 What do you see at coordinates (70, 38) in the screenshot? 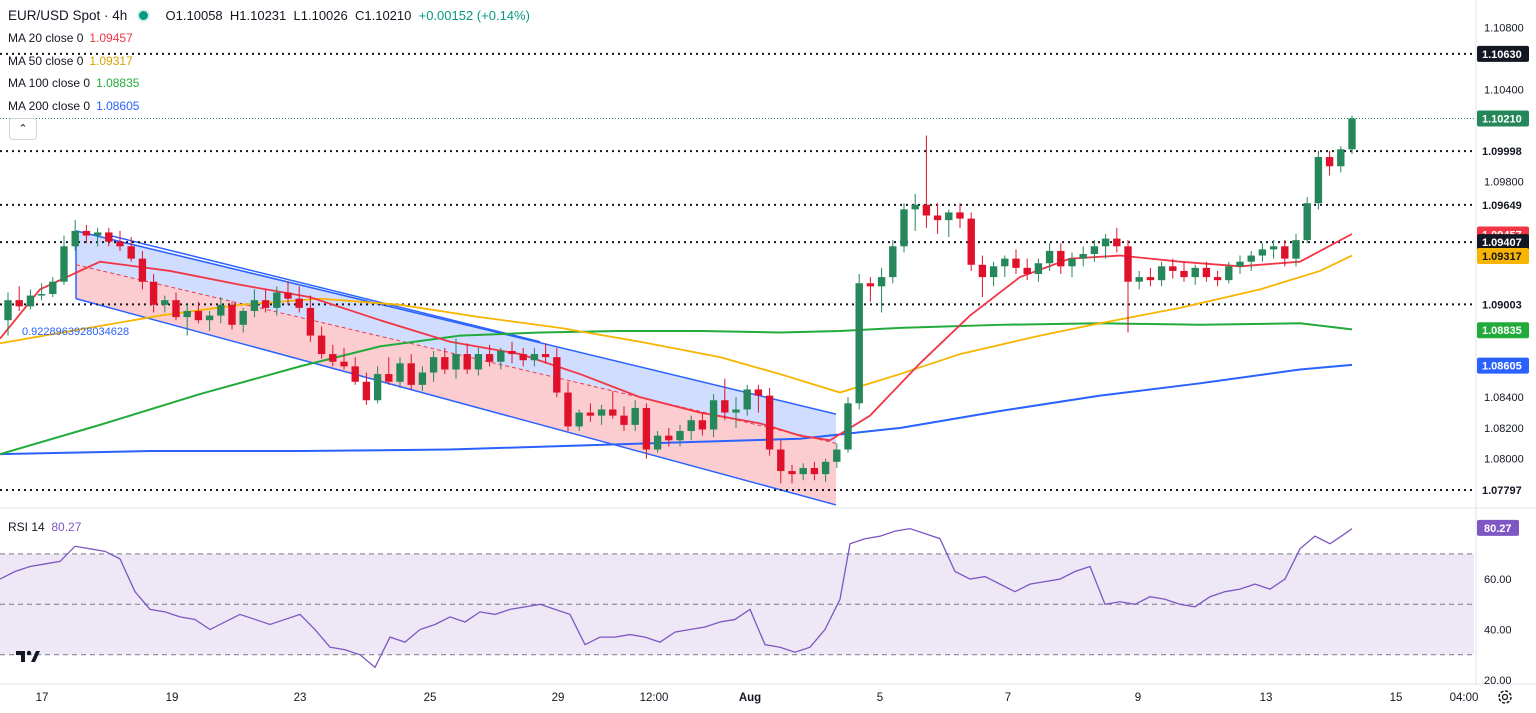
I see `ma20-legend: MA 20 close 0 1.09457` at bounding box center [70, 38].